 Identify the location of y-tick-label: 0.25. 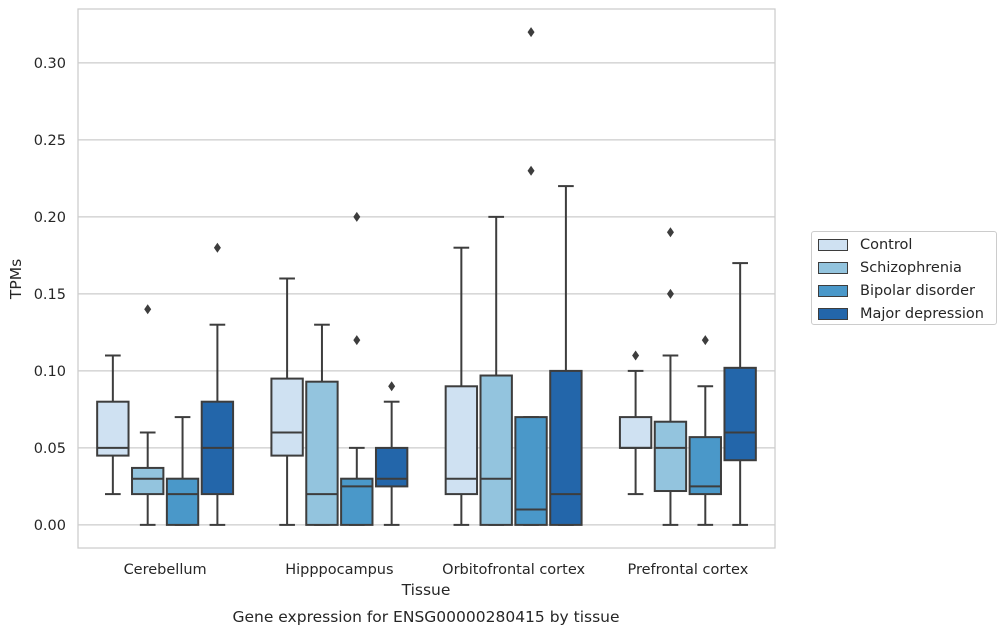
(50, 141).